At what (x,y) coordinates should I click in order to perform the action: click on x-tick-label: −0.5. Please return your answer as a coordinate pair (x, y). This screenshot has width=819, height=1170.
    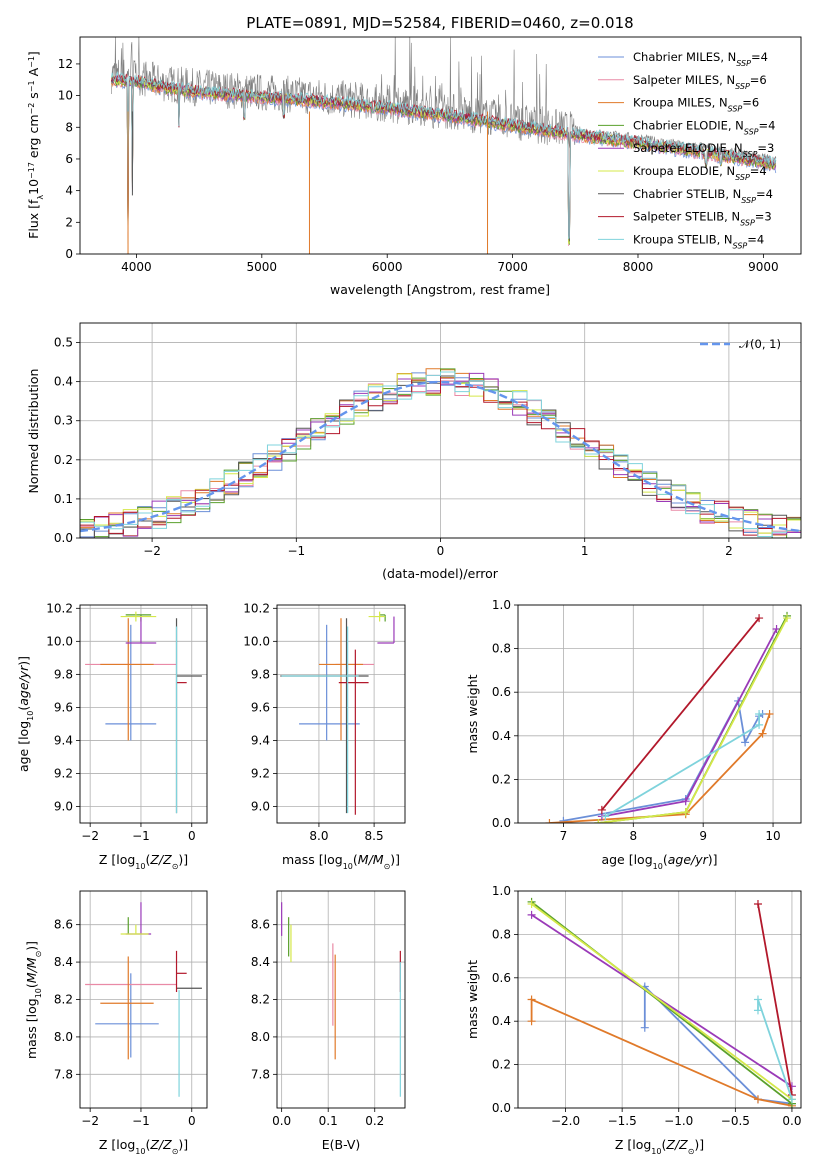
    Looking at the image, I should click on (735, 1121).